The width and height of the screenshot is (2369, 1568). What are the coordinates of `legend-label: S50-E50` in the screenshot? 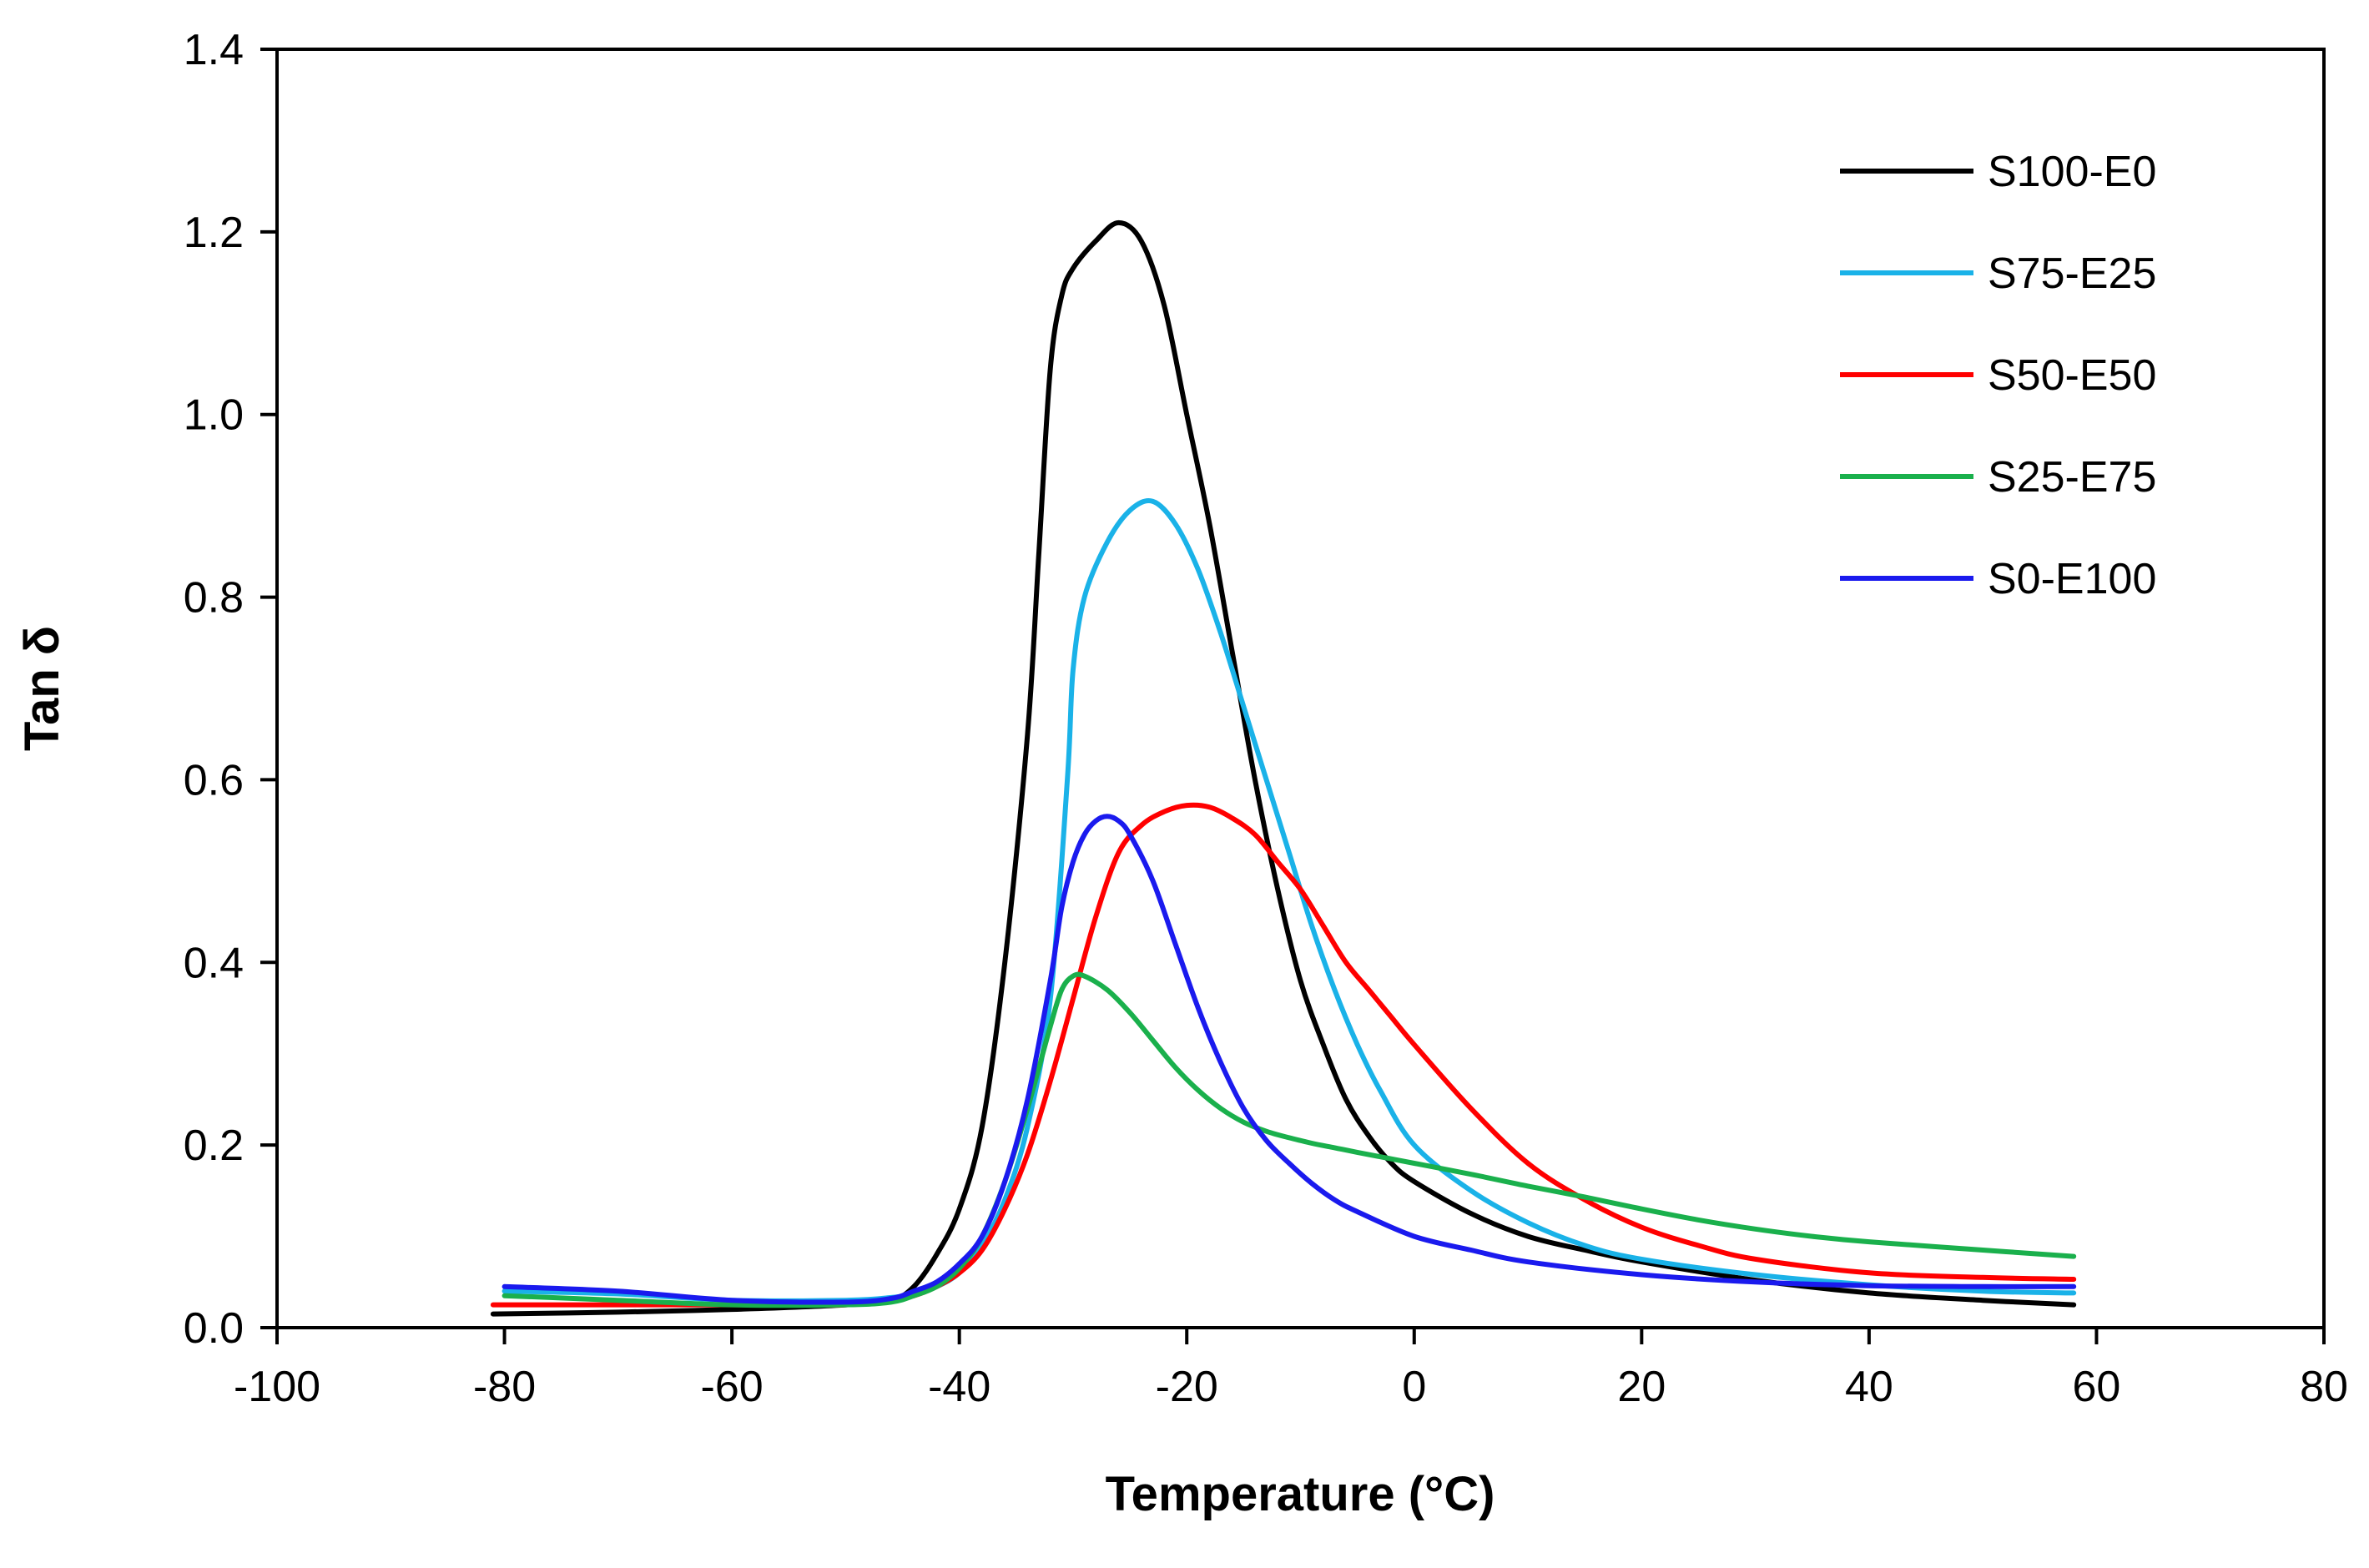 It's located at (2072, 375).